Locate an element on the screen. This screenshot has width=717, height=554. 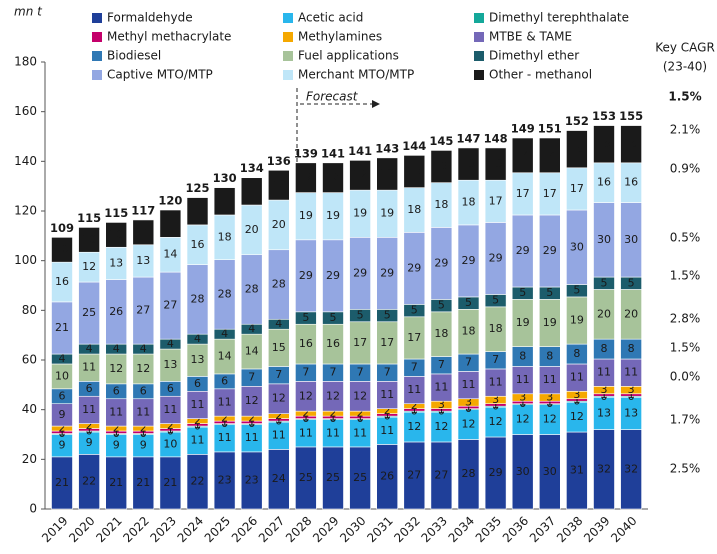
segment-label: 17 is located at coordinates (360, 342).